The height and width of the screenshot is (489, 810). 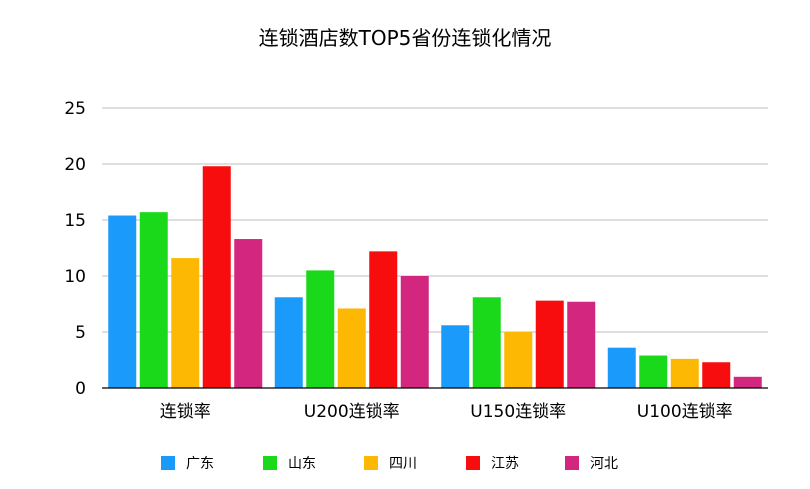 I want to click on category-label: U100连锁率, so click(x=685, y=412).